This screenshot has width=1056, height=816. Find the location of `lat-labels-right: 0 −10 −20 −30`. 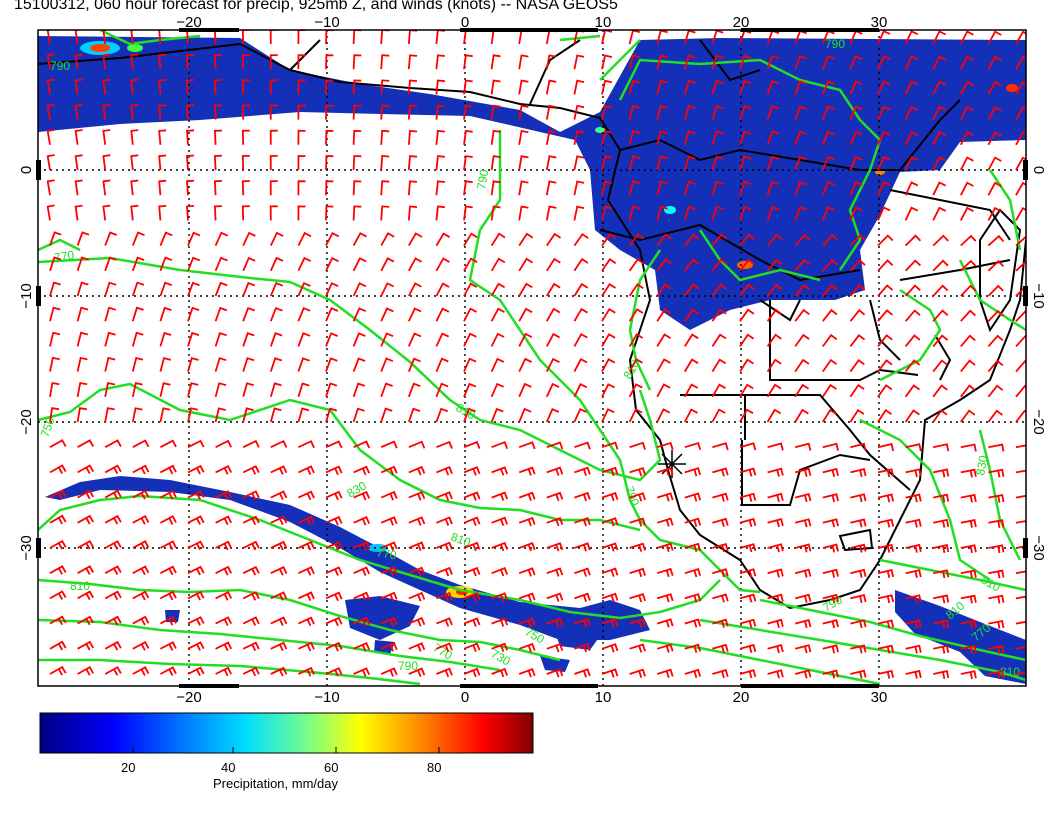

lat-labels-right: 0 −10 −20 −30 is located at coordinates (1038, 363).